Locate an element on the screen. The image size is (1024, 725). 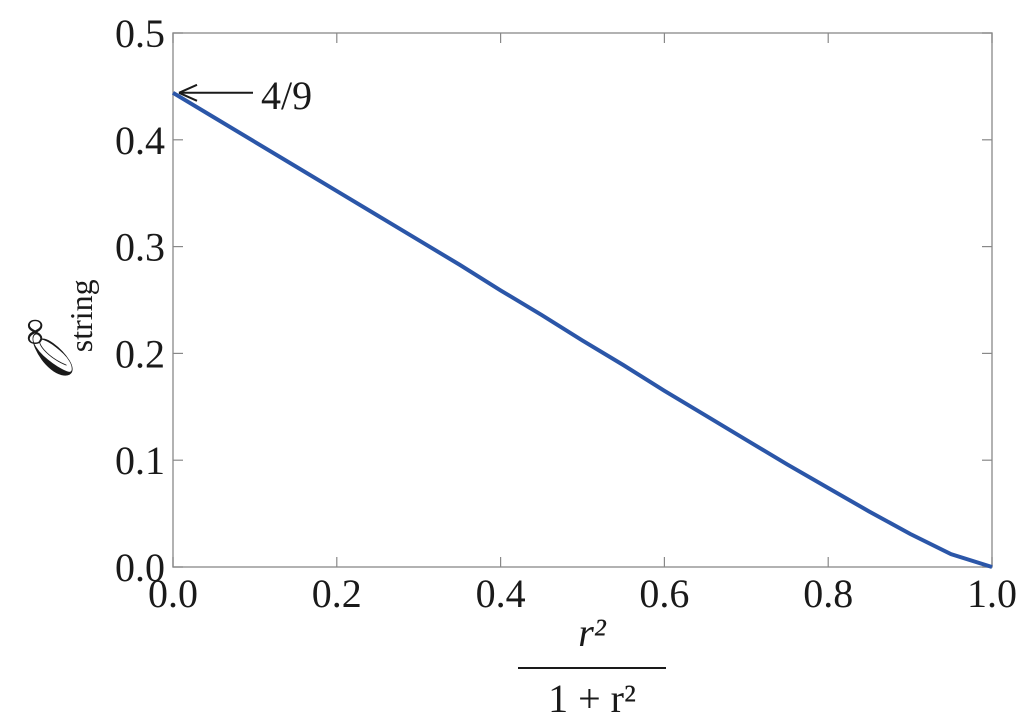
annotation-arrowhead is located at coordinates (188, 92).